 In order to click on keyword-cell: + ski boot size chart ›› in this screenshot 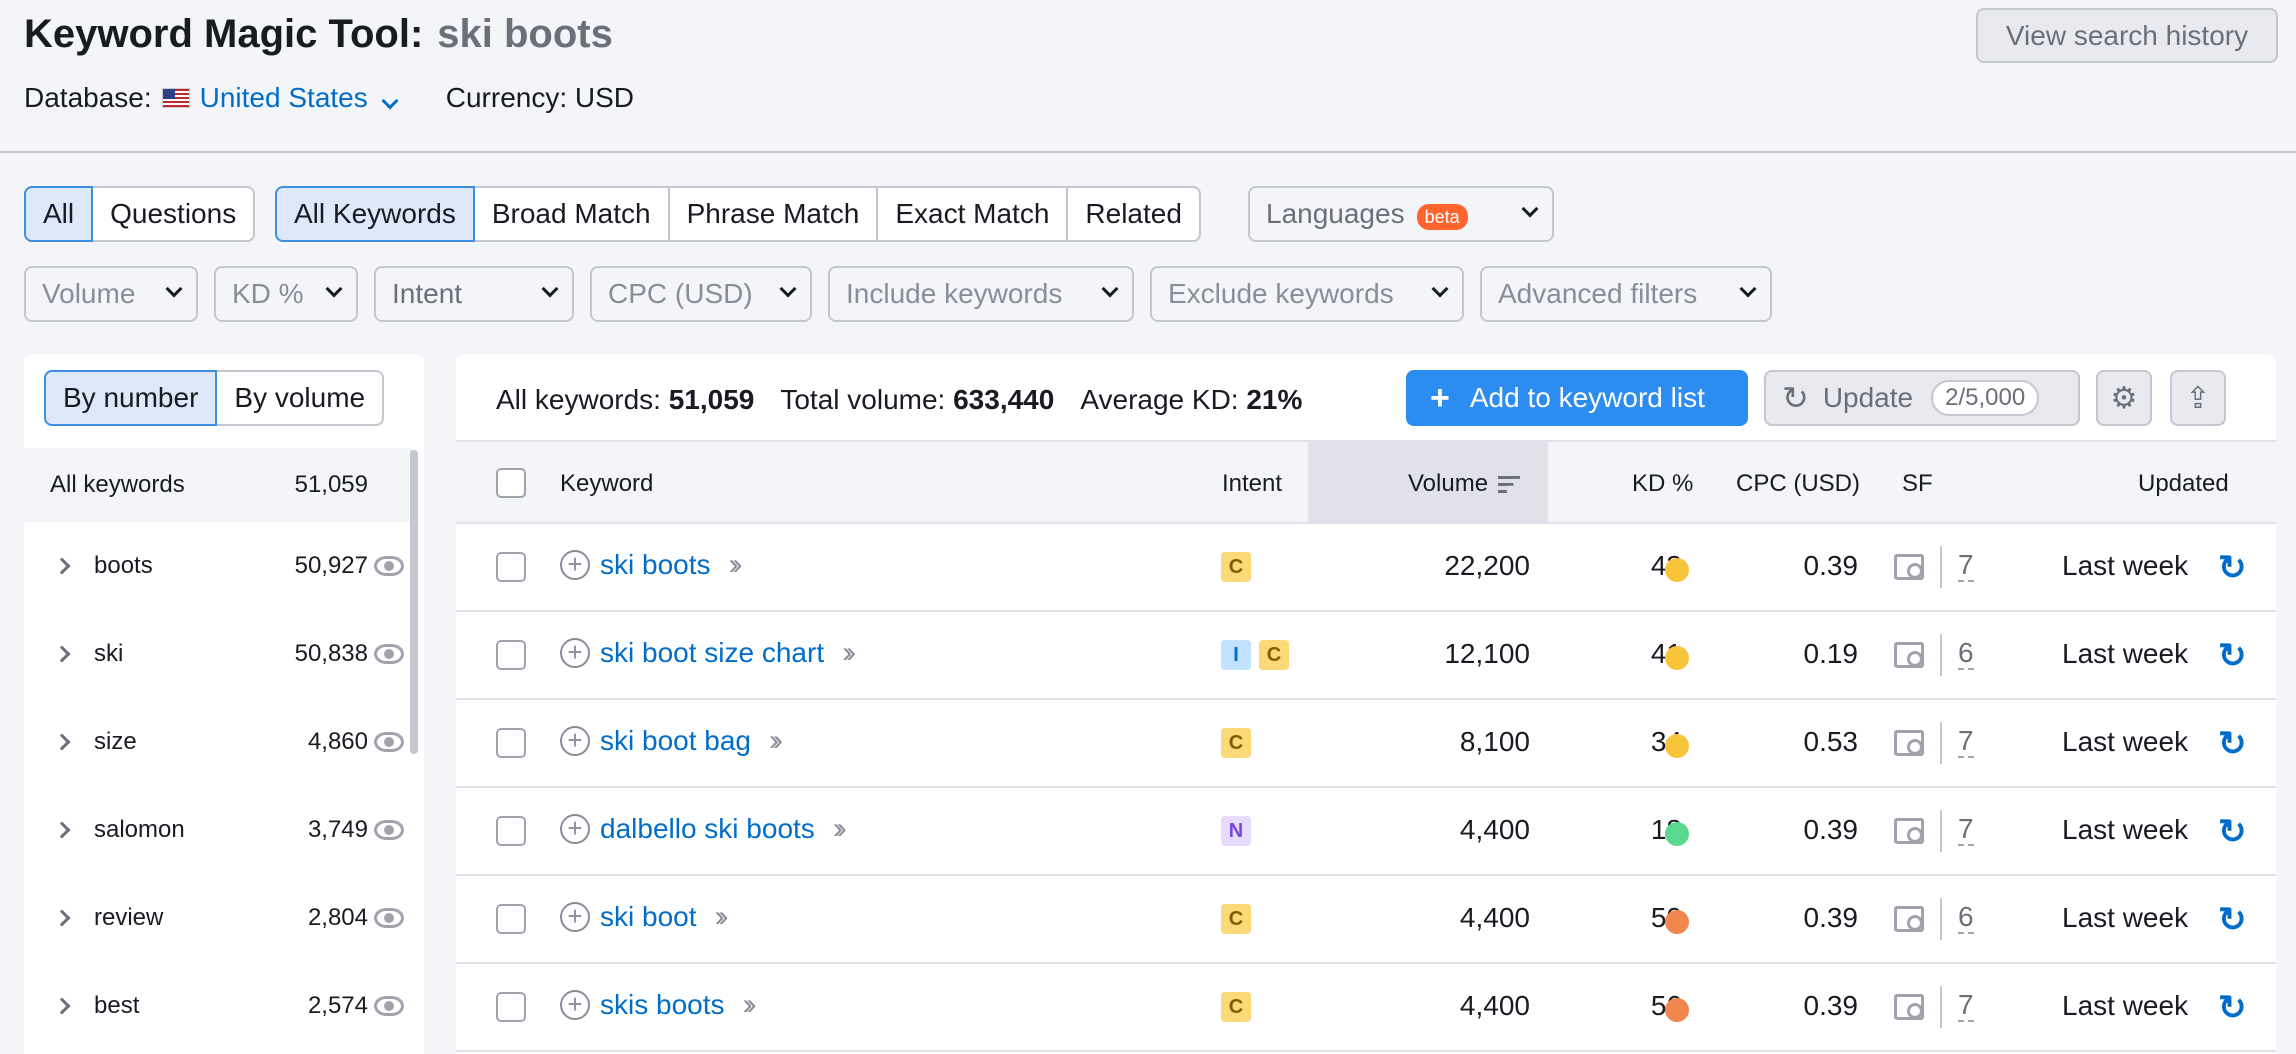, I will do `click(708, 653)`.